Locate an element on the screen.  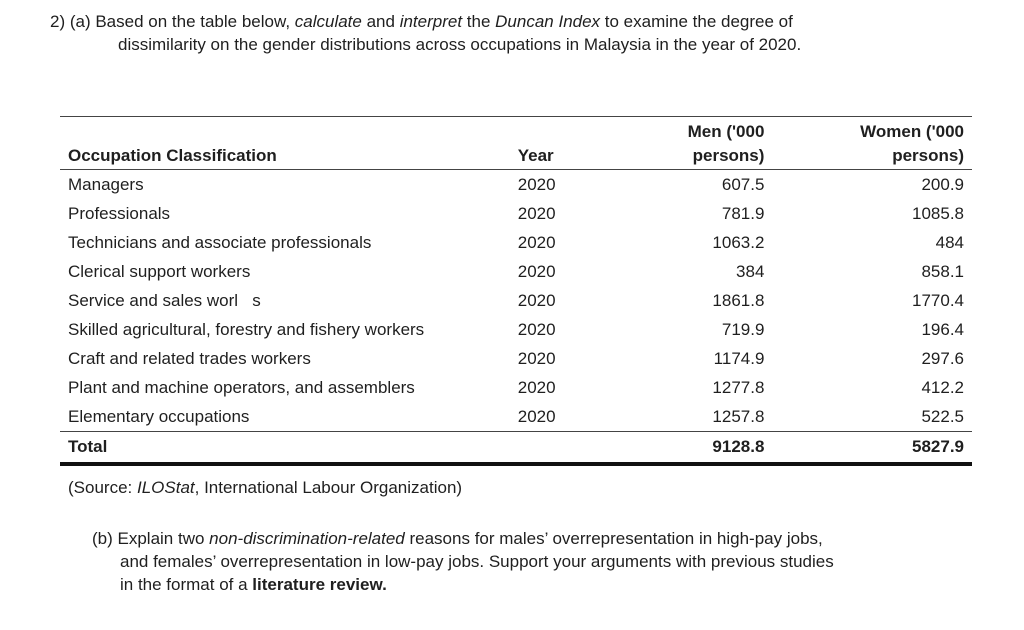
cell-men: 1063.2 is located at coordinates (738, 242).